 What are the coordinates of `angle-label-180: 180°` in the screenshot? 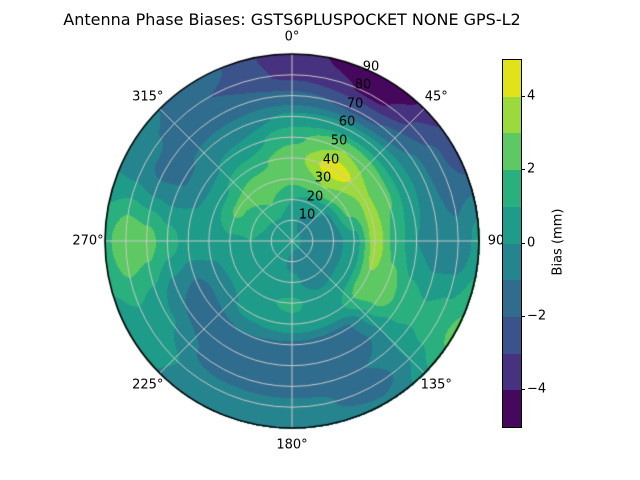 It's located at (292, 445).